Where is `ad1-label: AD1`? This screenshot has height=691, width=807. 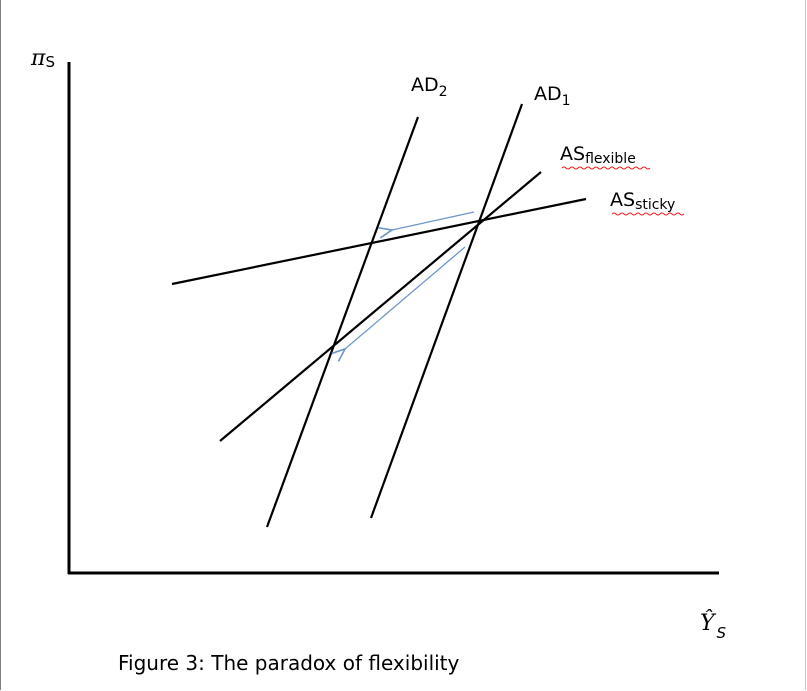 ad1-label: AD1 is located at coordinates (552, 96).